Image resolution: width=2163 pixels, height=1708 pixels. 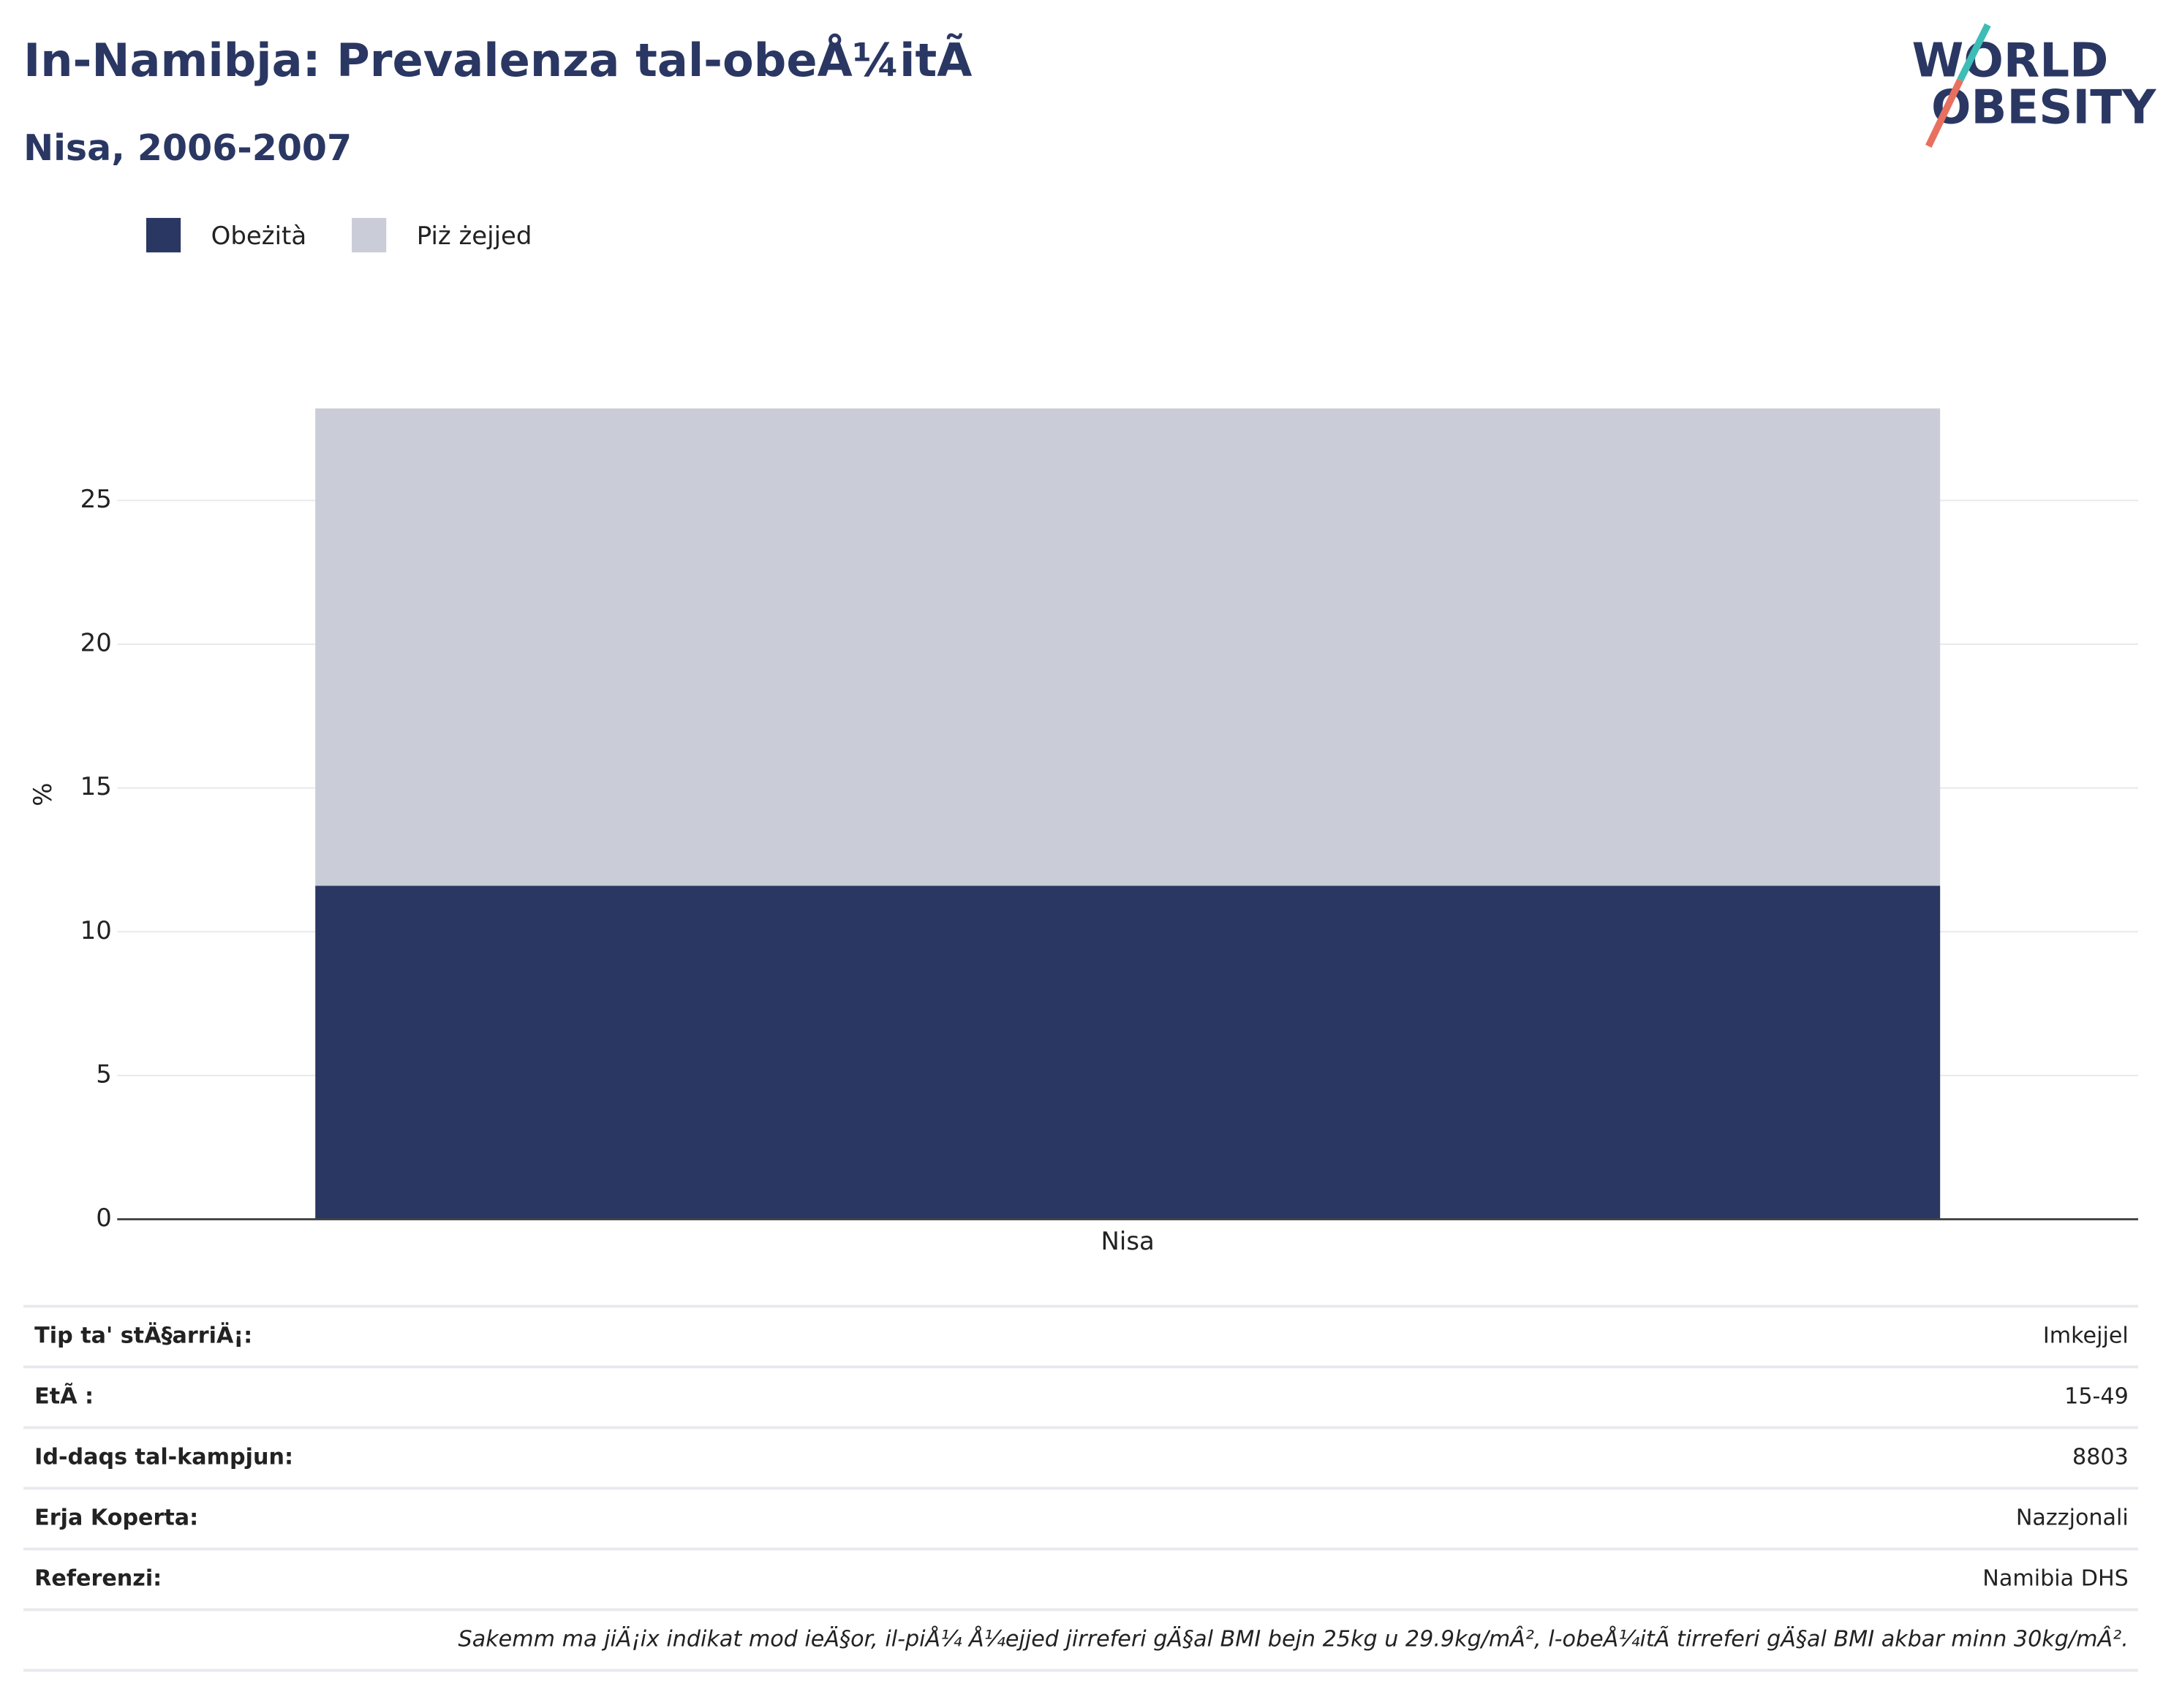 I want to click on row-label: Id-daqs tal-kampjun:, so click(x=164, y=1457).